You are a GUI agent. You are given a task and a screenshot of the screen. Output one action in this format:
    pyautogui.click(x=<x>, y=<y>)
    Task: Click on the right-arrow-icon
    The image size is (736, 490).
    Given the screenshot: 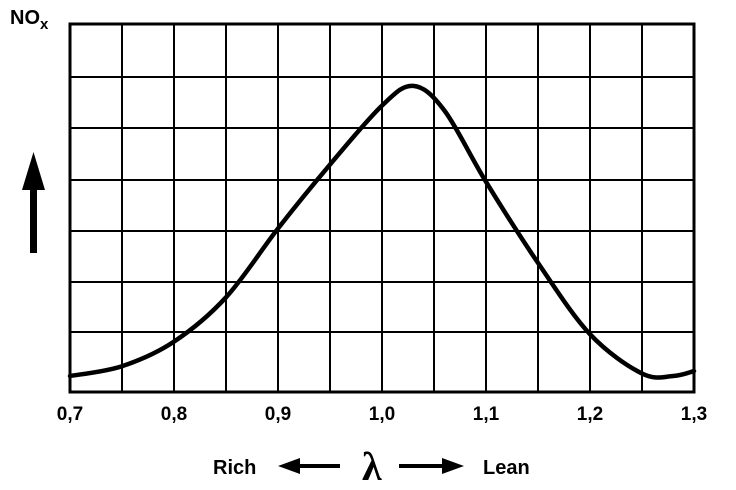 What is the action you would take?
    pyautogui.click(x=431, y=466)
    